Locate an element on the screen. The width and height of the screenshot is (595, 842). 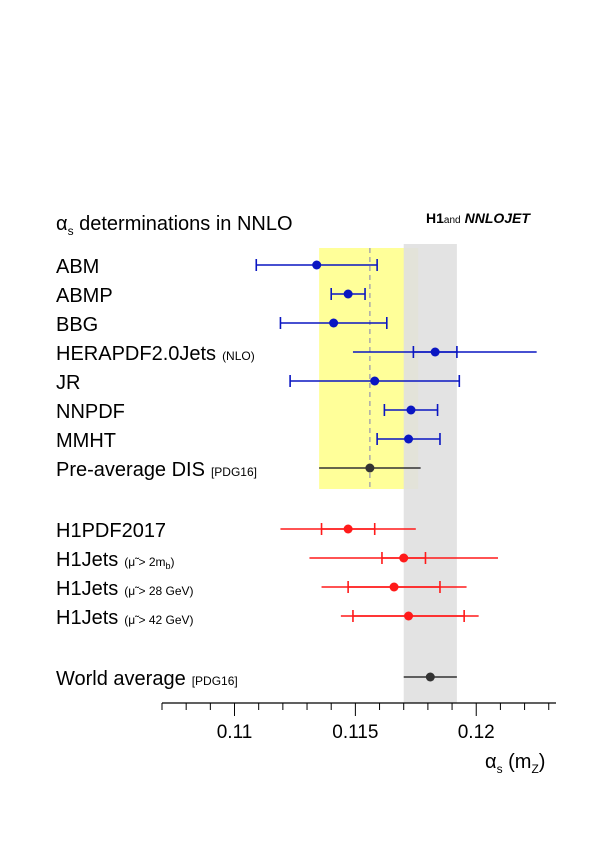
title-text: determinations in NNLO is located at coordinates (183, 224).